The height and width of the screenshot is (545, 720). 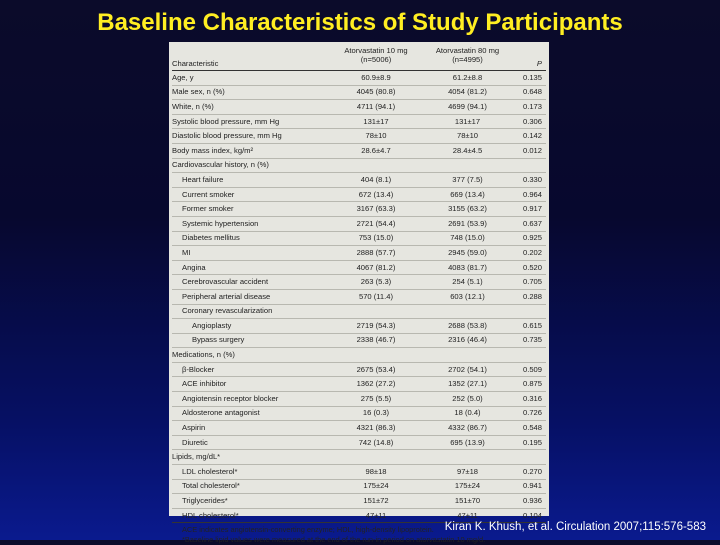 I want to click on header-atorvastatin-10: Atorvastatin 10 mg (n=5006), so click(x=376, y=57).